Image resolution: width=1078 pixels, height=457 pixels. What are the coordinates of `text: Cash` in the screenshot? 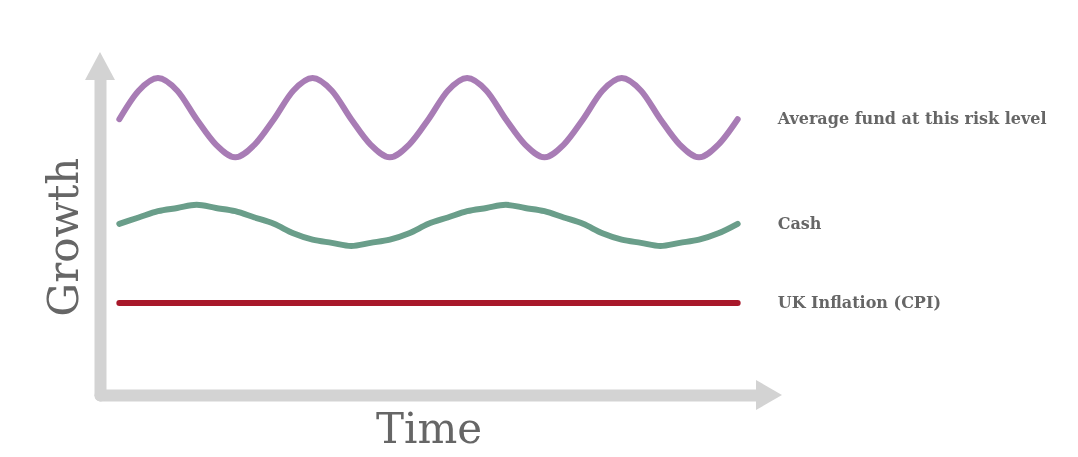 It's located at (799, 223).